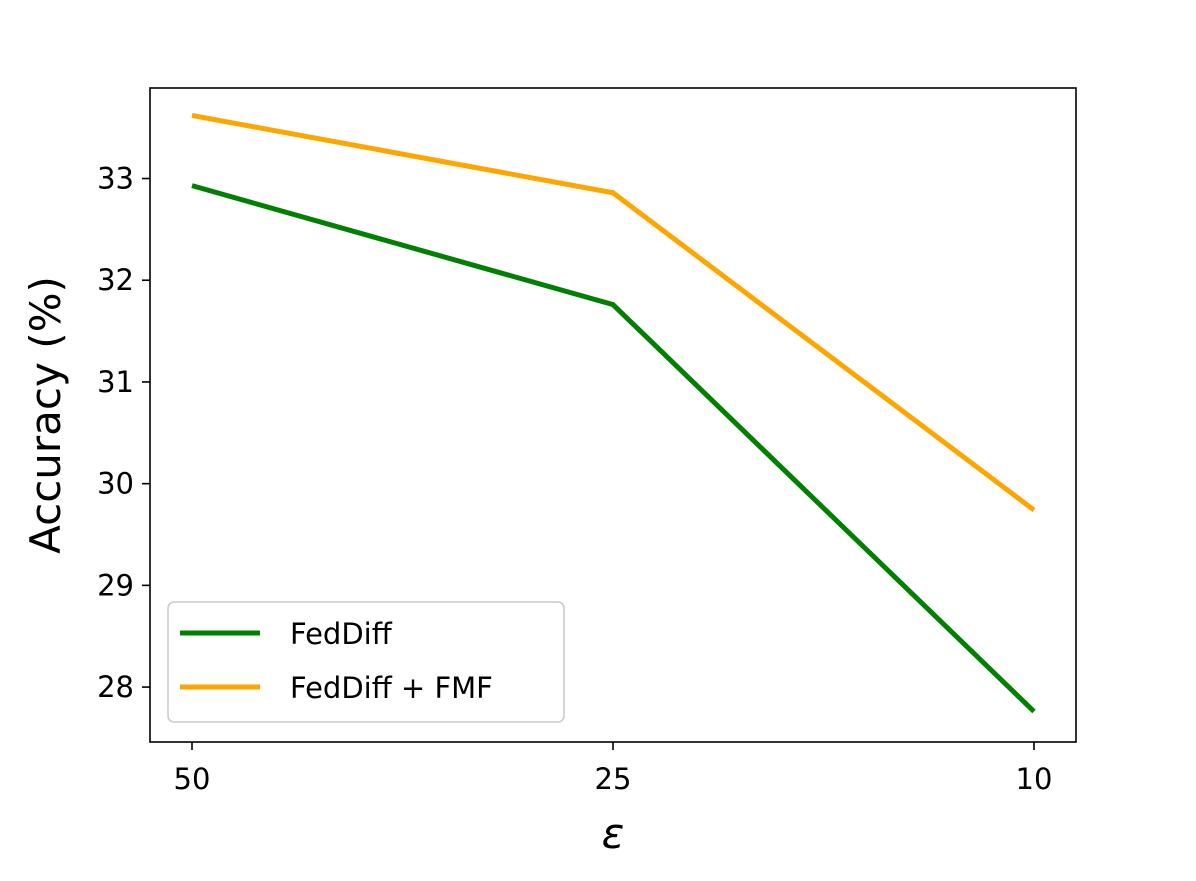  What do you see at coordinates (366, 662) in the screenshot?
I see `legend: FedDiff FedDiff + FMF` at bounding box center [366, 662].